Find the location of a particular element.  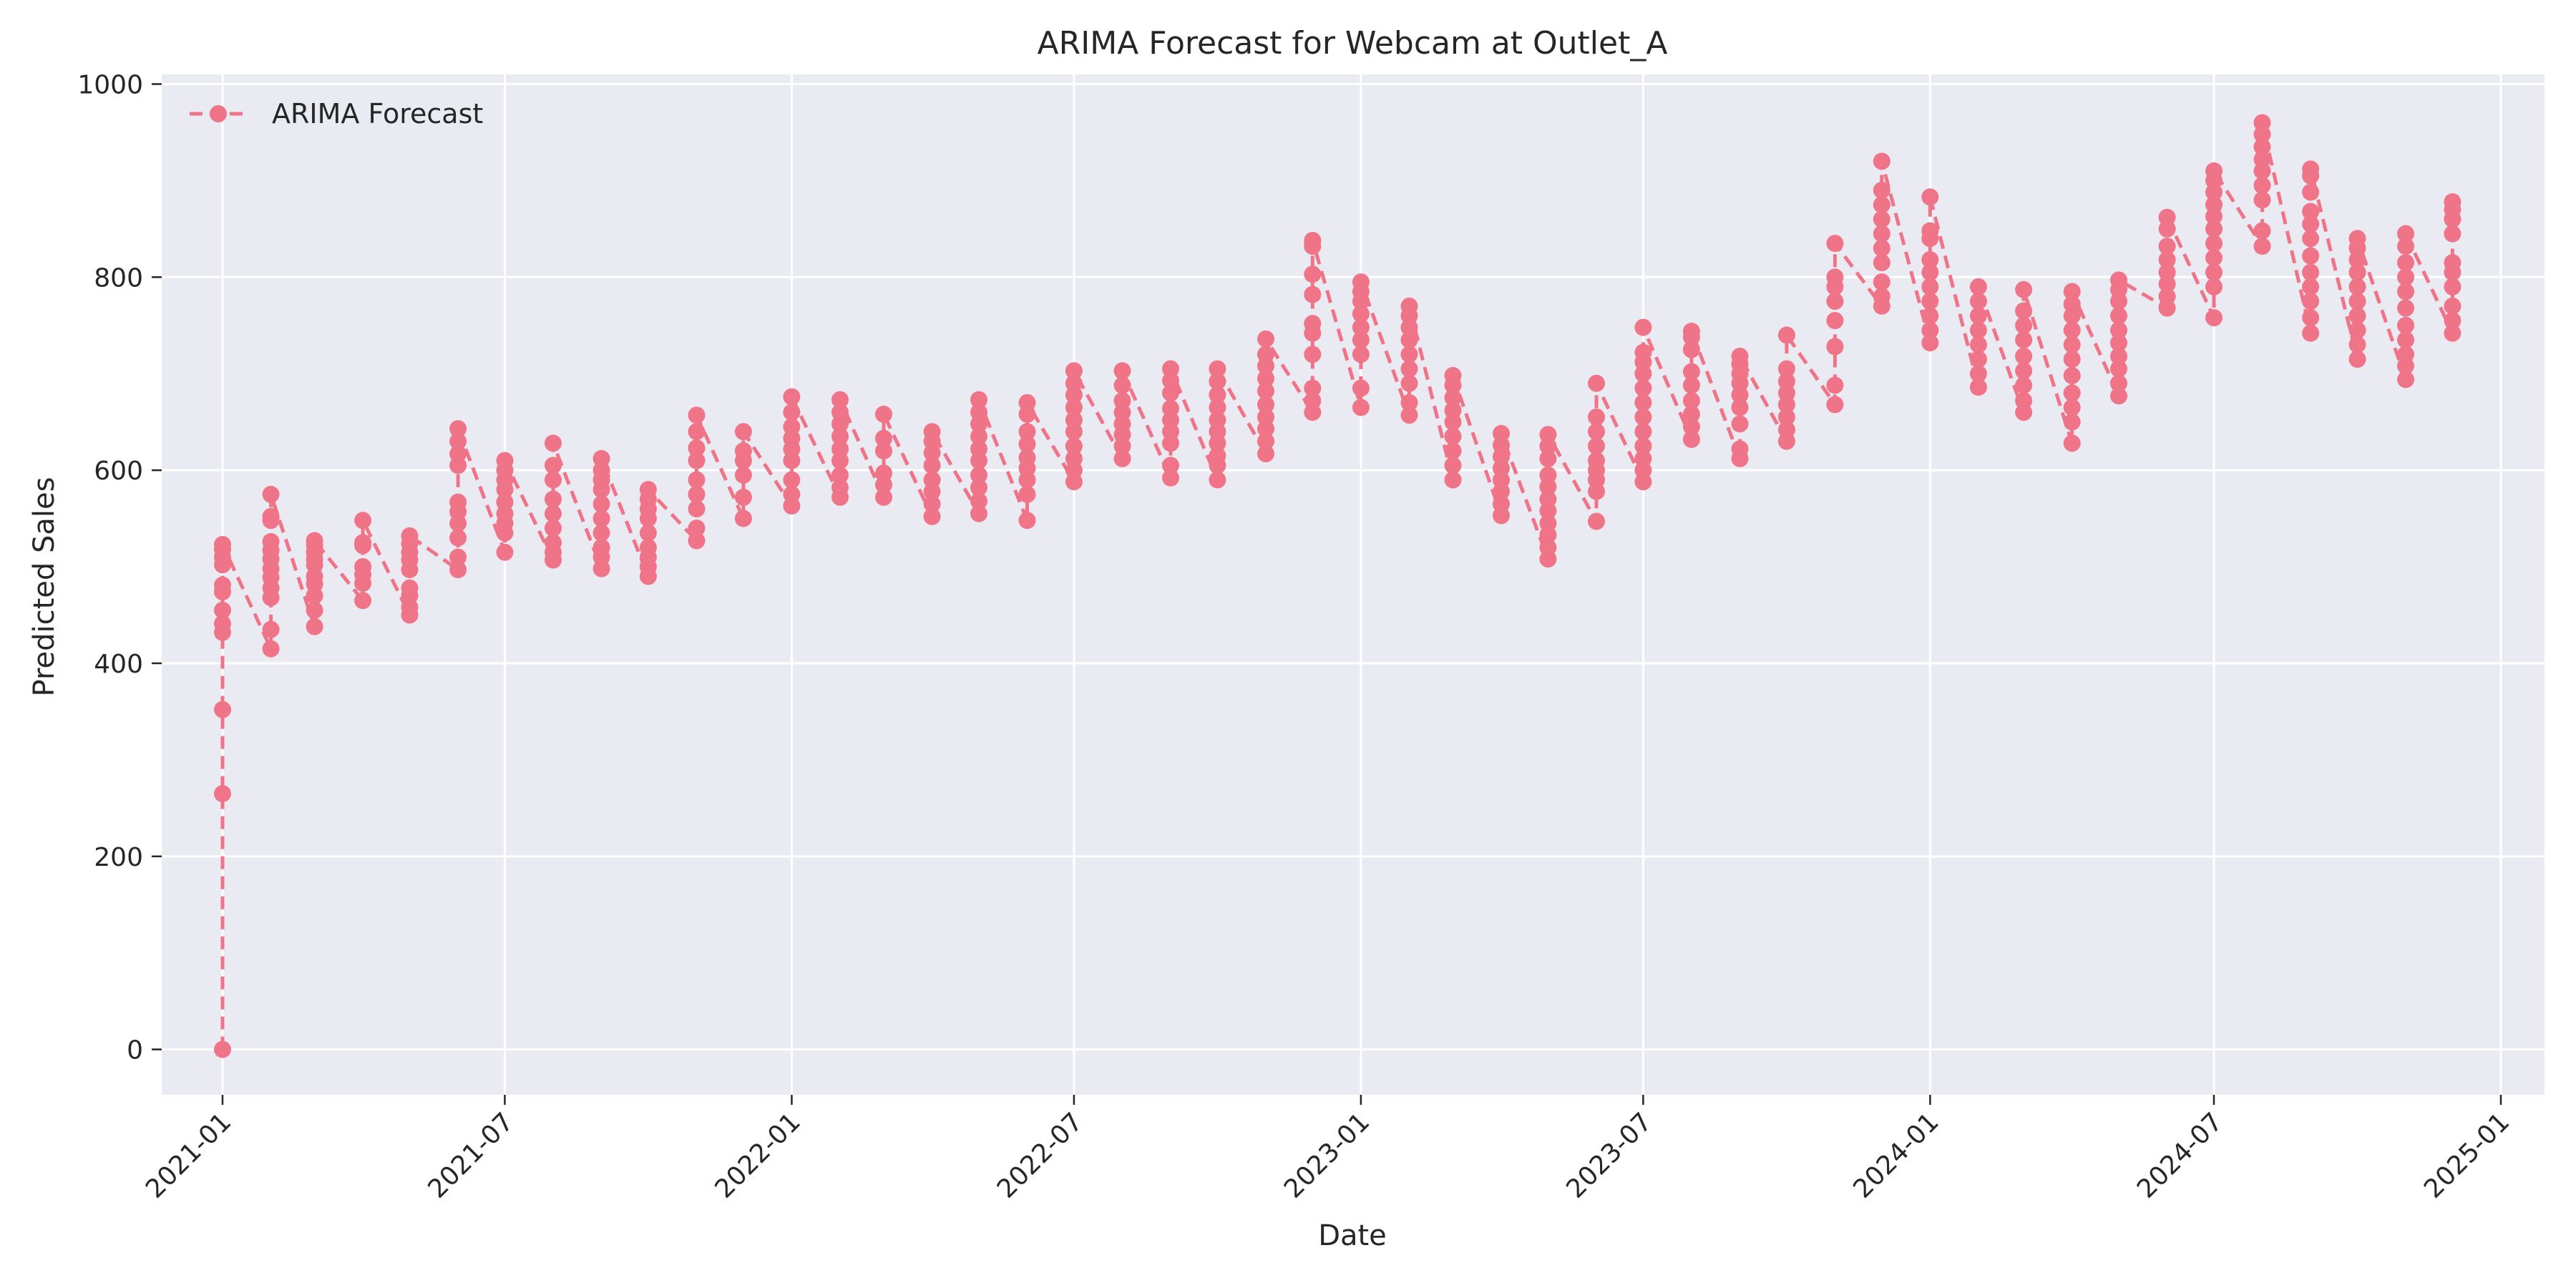

y-tick-label: 1000 is located at coordinates (110, 84).